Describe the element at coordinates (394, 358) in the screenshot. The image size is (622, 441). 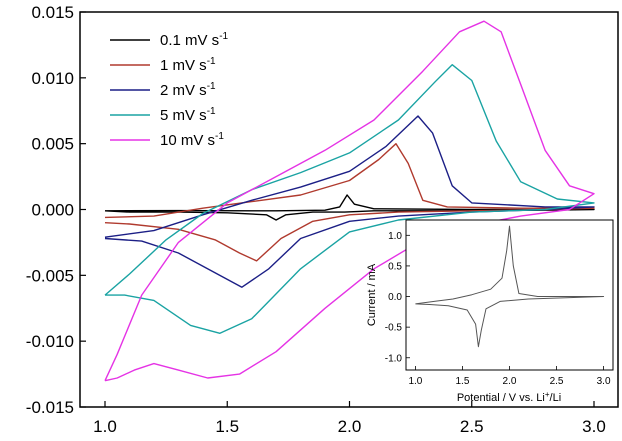
I see `inset-y-tick-label: -1.0` at that location.